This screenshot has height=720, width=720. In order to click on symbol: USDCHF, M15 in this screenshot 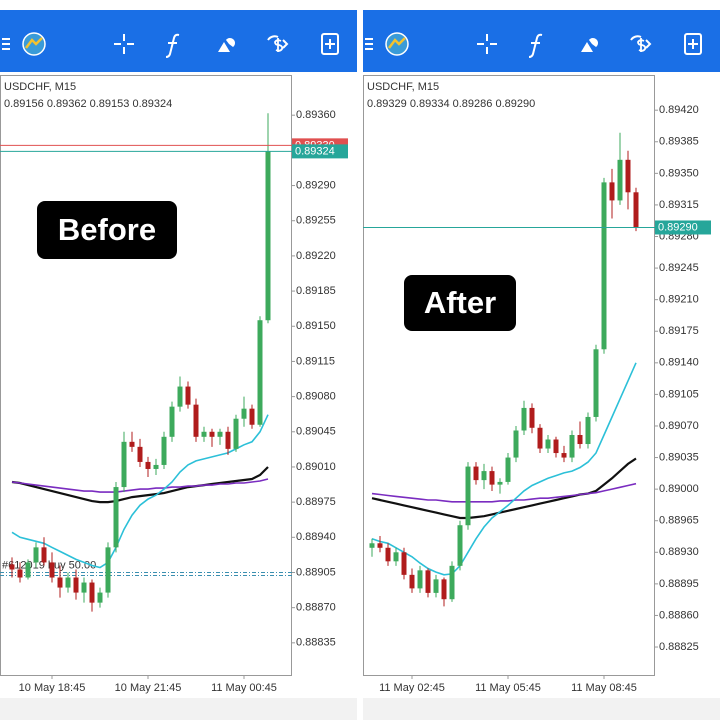, I will do `click(40, 87)`.